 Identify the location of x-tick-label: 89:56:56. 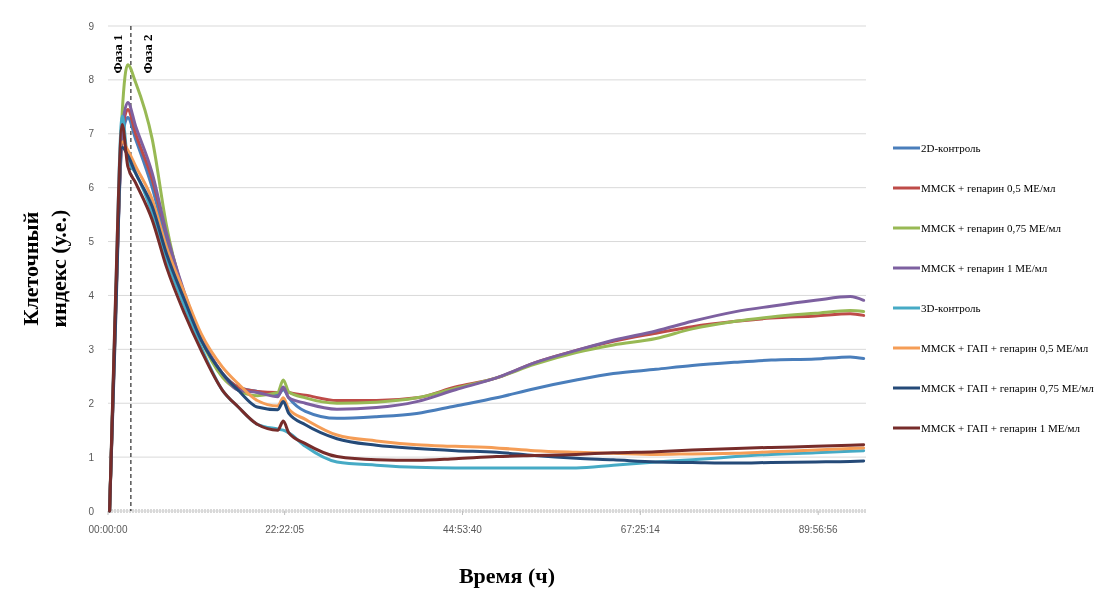
(818, 529).